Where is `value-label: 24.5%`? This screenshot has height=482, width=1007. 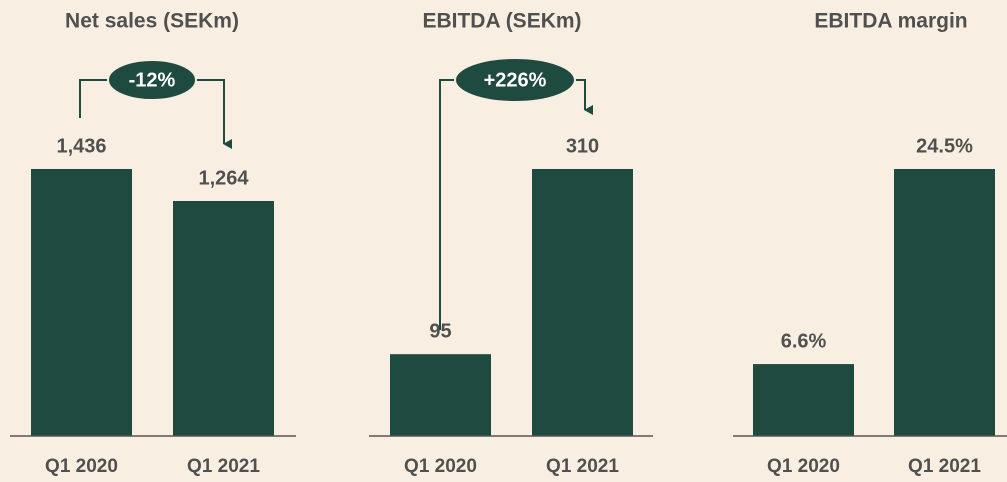
value-label: 24.5% is located at coordinates (944, 146).